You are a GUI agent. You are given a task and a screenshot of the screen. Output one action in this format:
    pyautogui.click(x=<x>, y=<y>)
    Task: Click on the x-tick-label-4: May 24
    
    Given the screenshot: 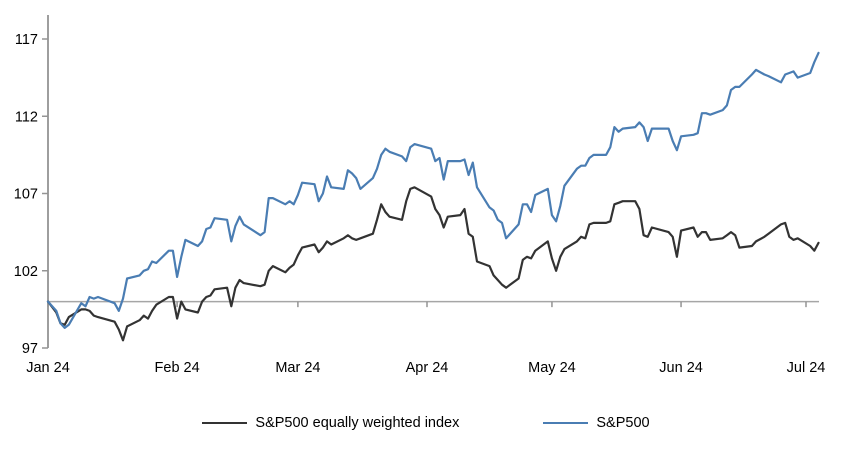 What is the action you would take?
    pyautogui.click(x=552, y=368)
    